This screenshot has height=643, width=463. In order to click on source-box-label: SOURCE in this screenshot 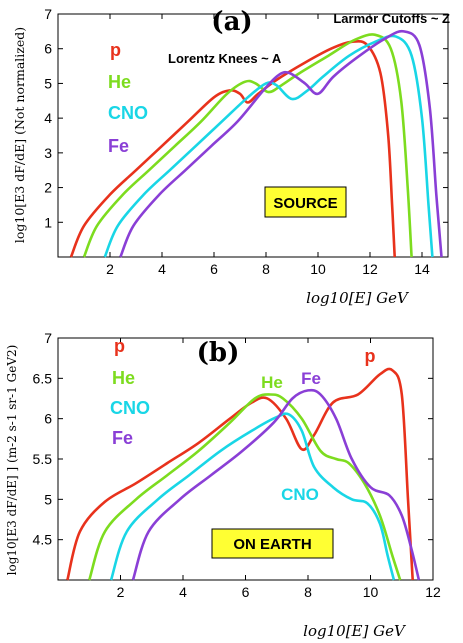, I will do `click(305, 203)`.